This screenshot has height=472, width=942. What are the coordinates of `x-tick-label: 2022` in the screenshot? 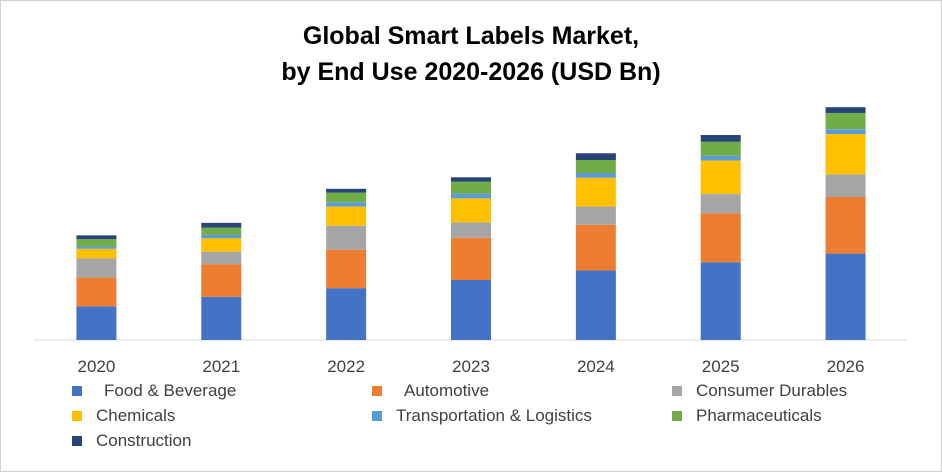 It's located at (346, 366).